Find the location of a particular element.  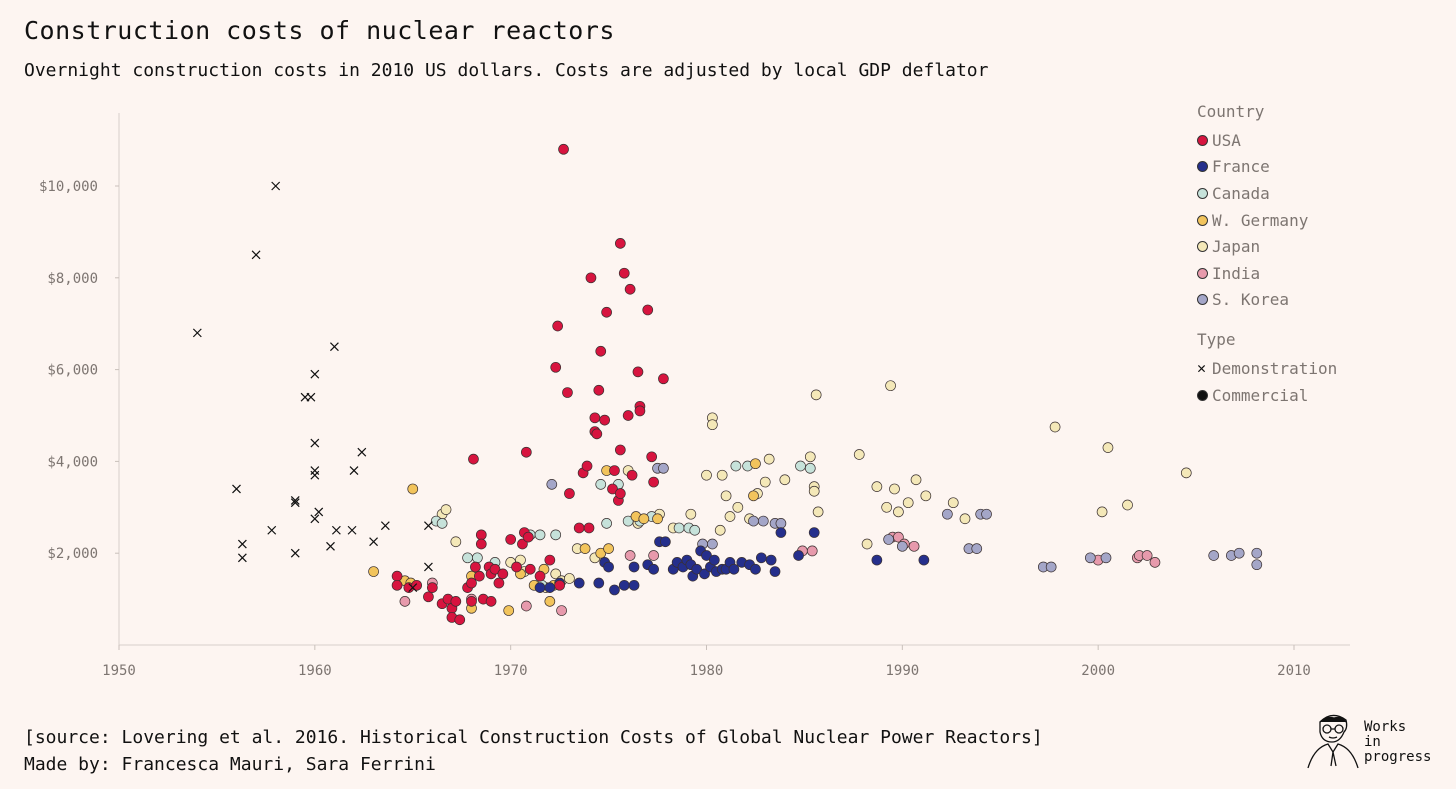

legend-type-title: Type is located at coordinates (1216, 340).